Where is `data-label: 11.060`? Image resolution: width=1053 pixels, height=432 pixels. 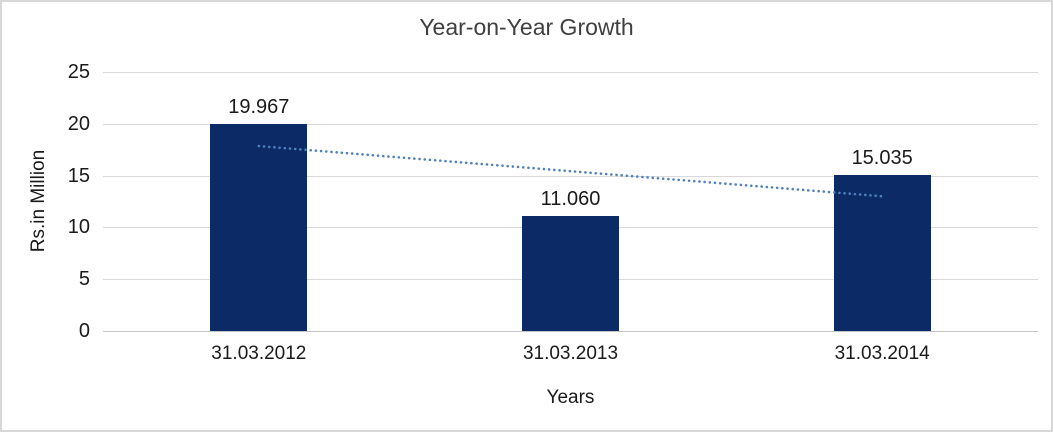 data-label: 11.060 is located at coordinates (570, 199).